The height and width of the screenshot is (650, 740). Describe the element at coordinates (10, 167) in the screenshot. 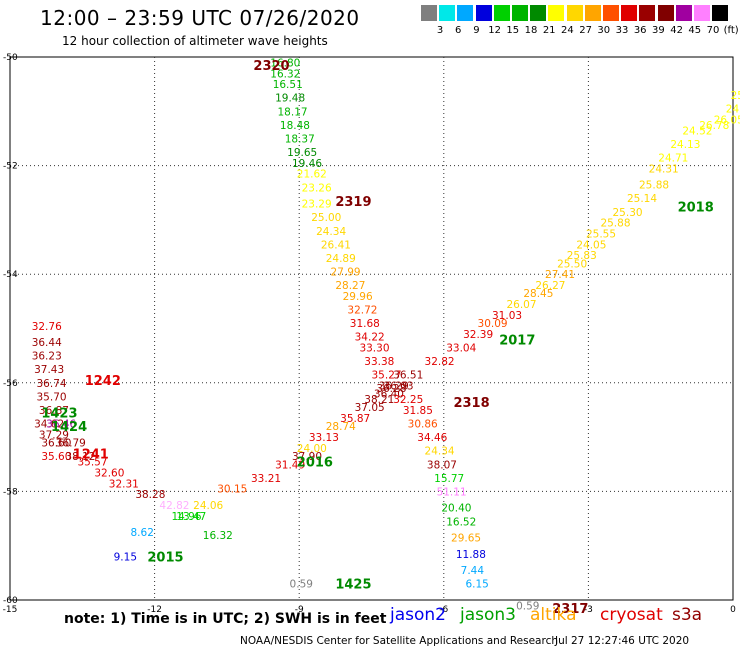

I see `y-tick-label: -52` at that location.